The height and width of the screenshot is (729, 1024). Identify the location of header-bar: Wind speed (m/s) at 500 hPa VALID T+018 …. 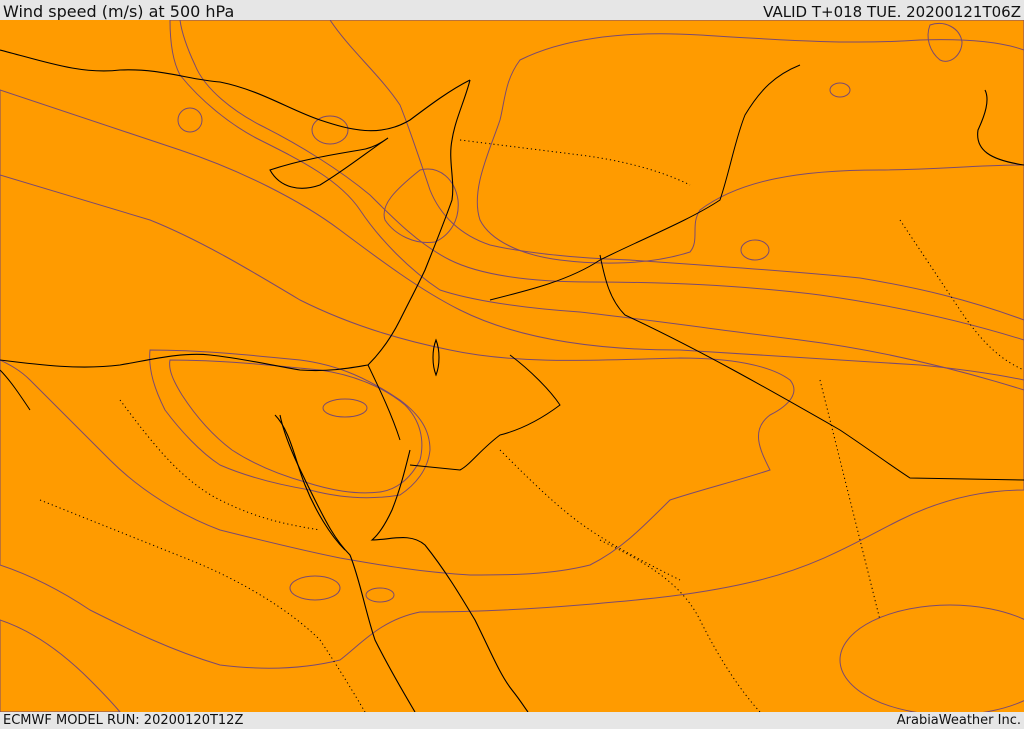
(512, 10).